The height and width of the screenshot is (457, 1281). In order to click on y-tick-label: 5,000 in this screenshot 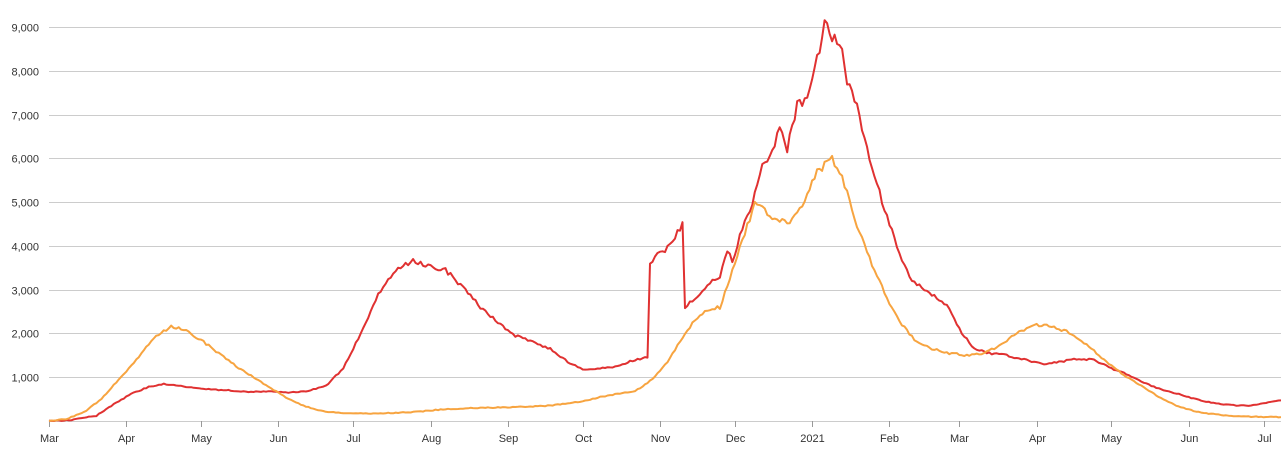, I will do `click(25, 204)`.